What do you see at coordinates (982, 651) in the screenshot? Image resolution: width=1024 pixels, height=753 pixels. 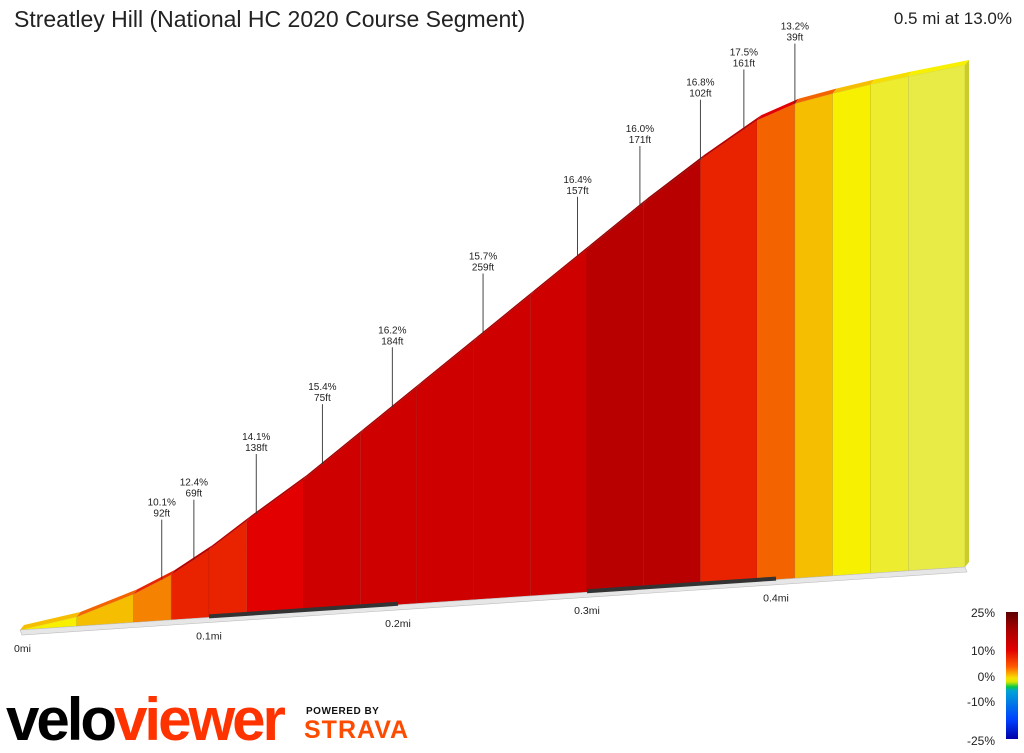 I see `scale-label-10: 10%` at bounding box center [982, 651].